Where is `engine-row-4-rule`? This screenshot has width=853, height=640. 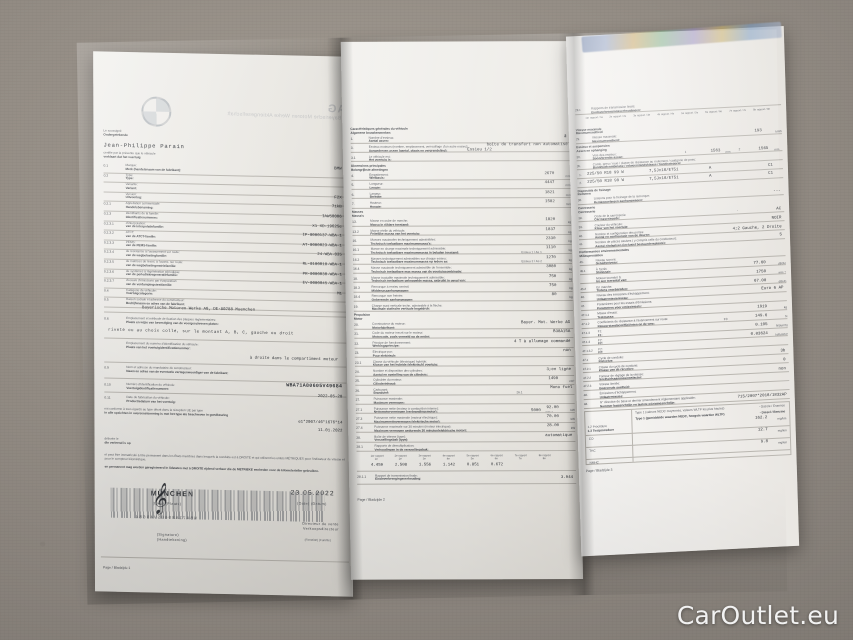 engine-row-4-rule is located at coordinates (464, 366).